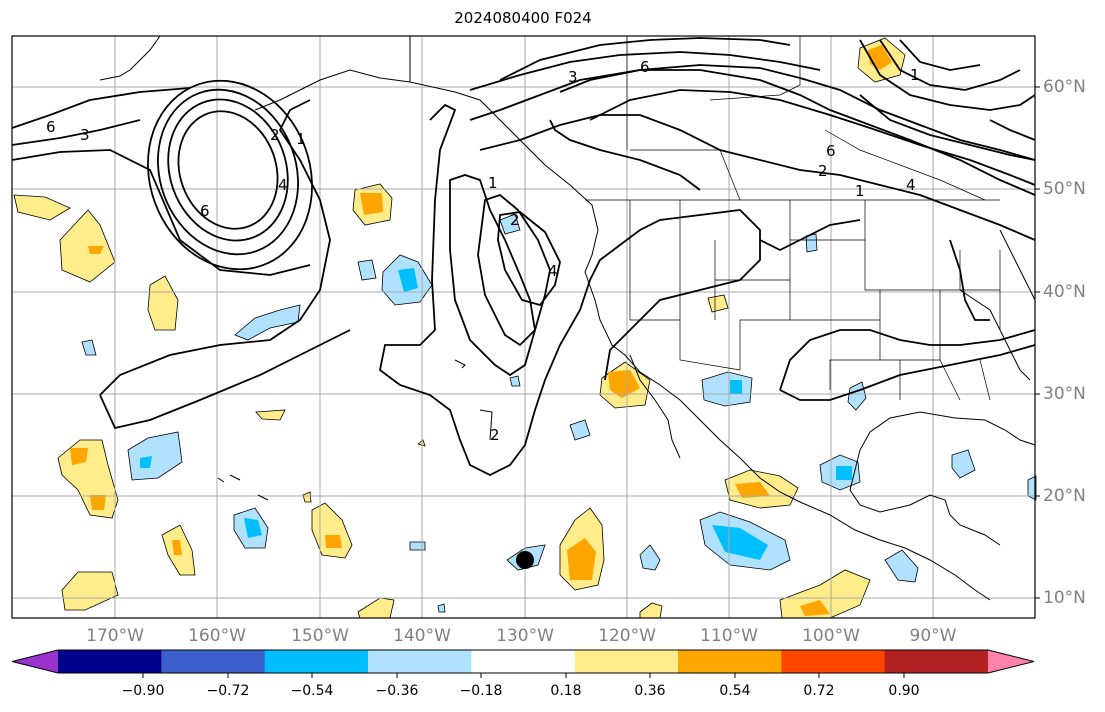  I want to click on colorbar-tick-label: 0.36, so click(650, 691).